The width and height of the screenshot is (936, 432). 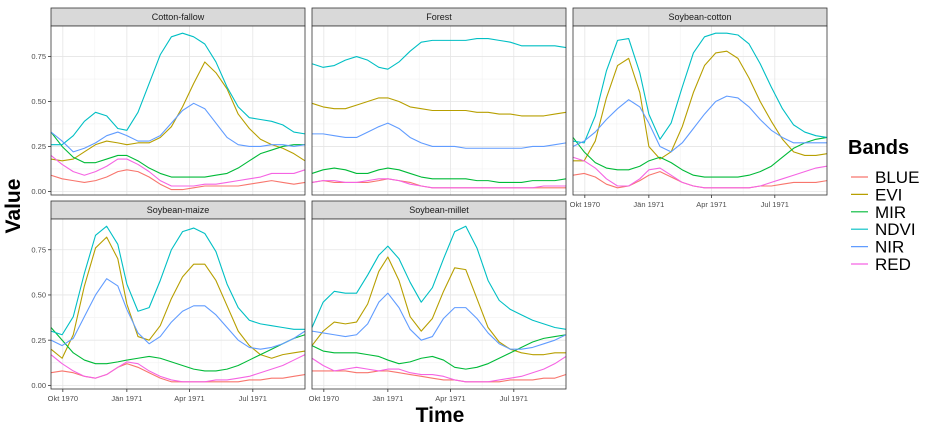 I want to click on panel-title: Soybean-cotton, so click(x=699, y=17).